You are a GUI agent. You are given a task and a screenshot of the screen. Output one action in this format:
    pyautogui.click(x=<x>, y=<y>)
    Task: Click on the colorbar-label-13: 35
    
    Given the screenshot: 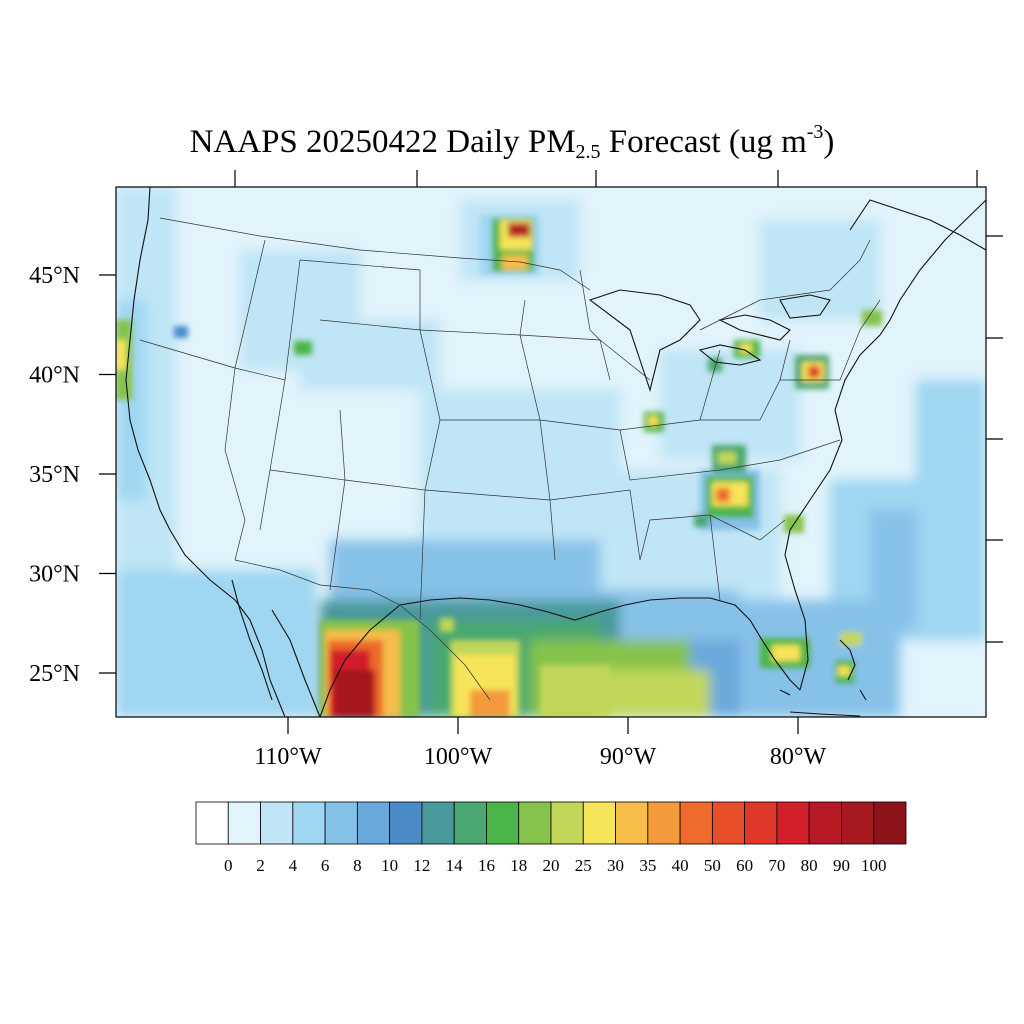 What is the action you would take?
    pyautogui.click(x=647, y=865)
    